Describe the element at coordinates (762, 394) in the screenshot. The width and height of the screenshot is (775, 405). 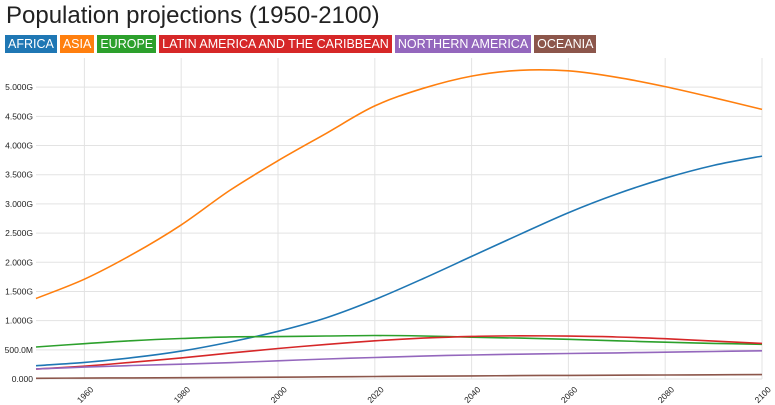
I see `x-tick-label: 2100` at that location.